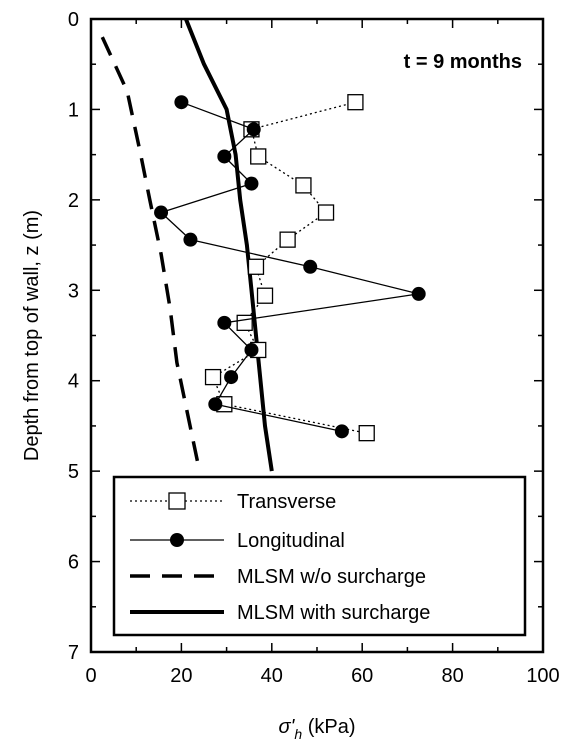 This screenshot has height=746, width=587. I want to click on y-tick-label: 3, so click(73, 291).